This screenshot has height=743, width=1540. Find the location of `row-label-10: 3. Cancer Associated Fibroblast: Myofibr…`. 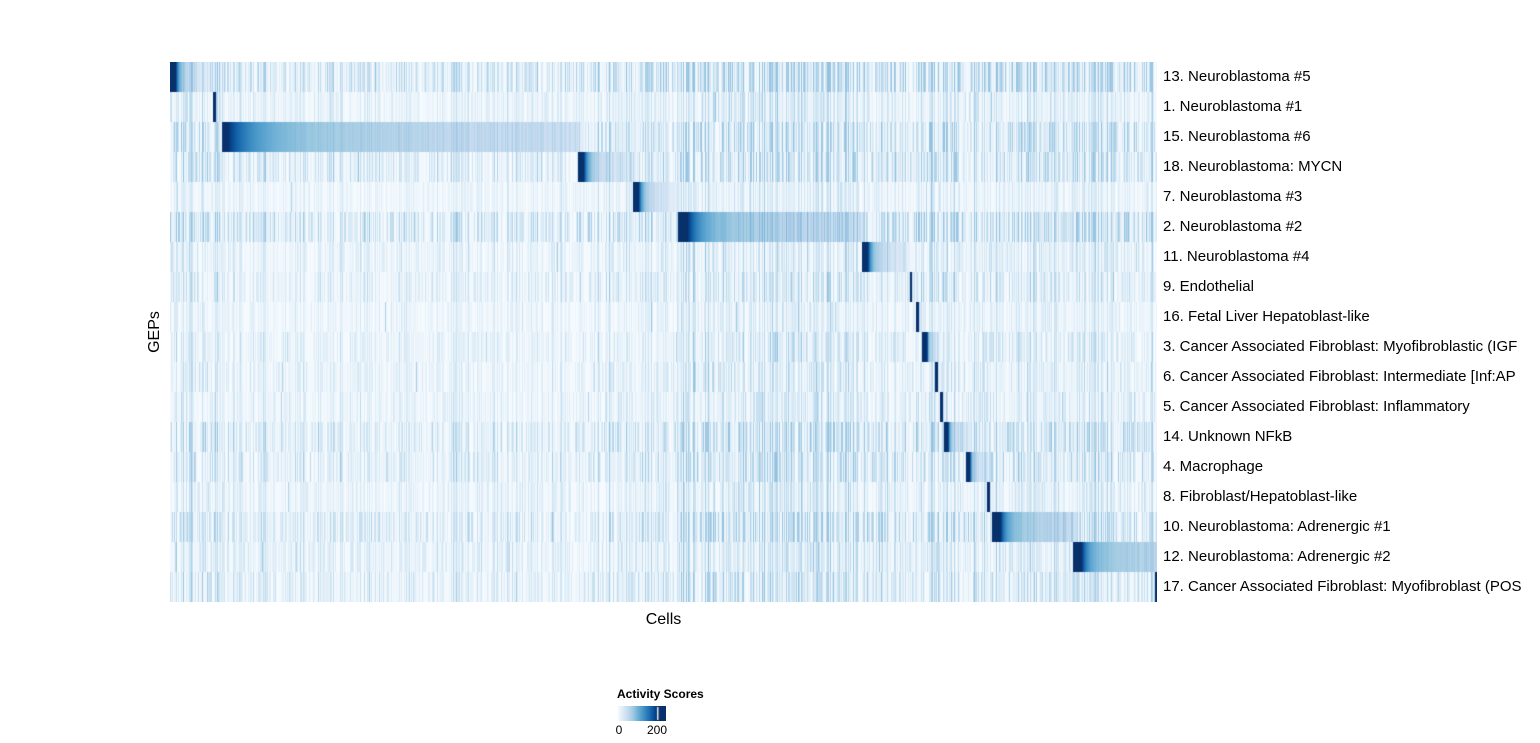

row-label-10: 3. Cancer Associated Fibroblast: Myofibr… is located at coordinates (1340, 346).